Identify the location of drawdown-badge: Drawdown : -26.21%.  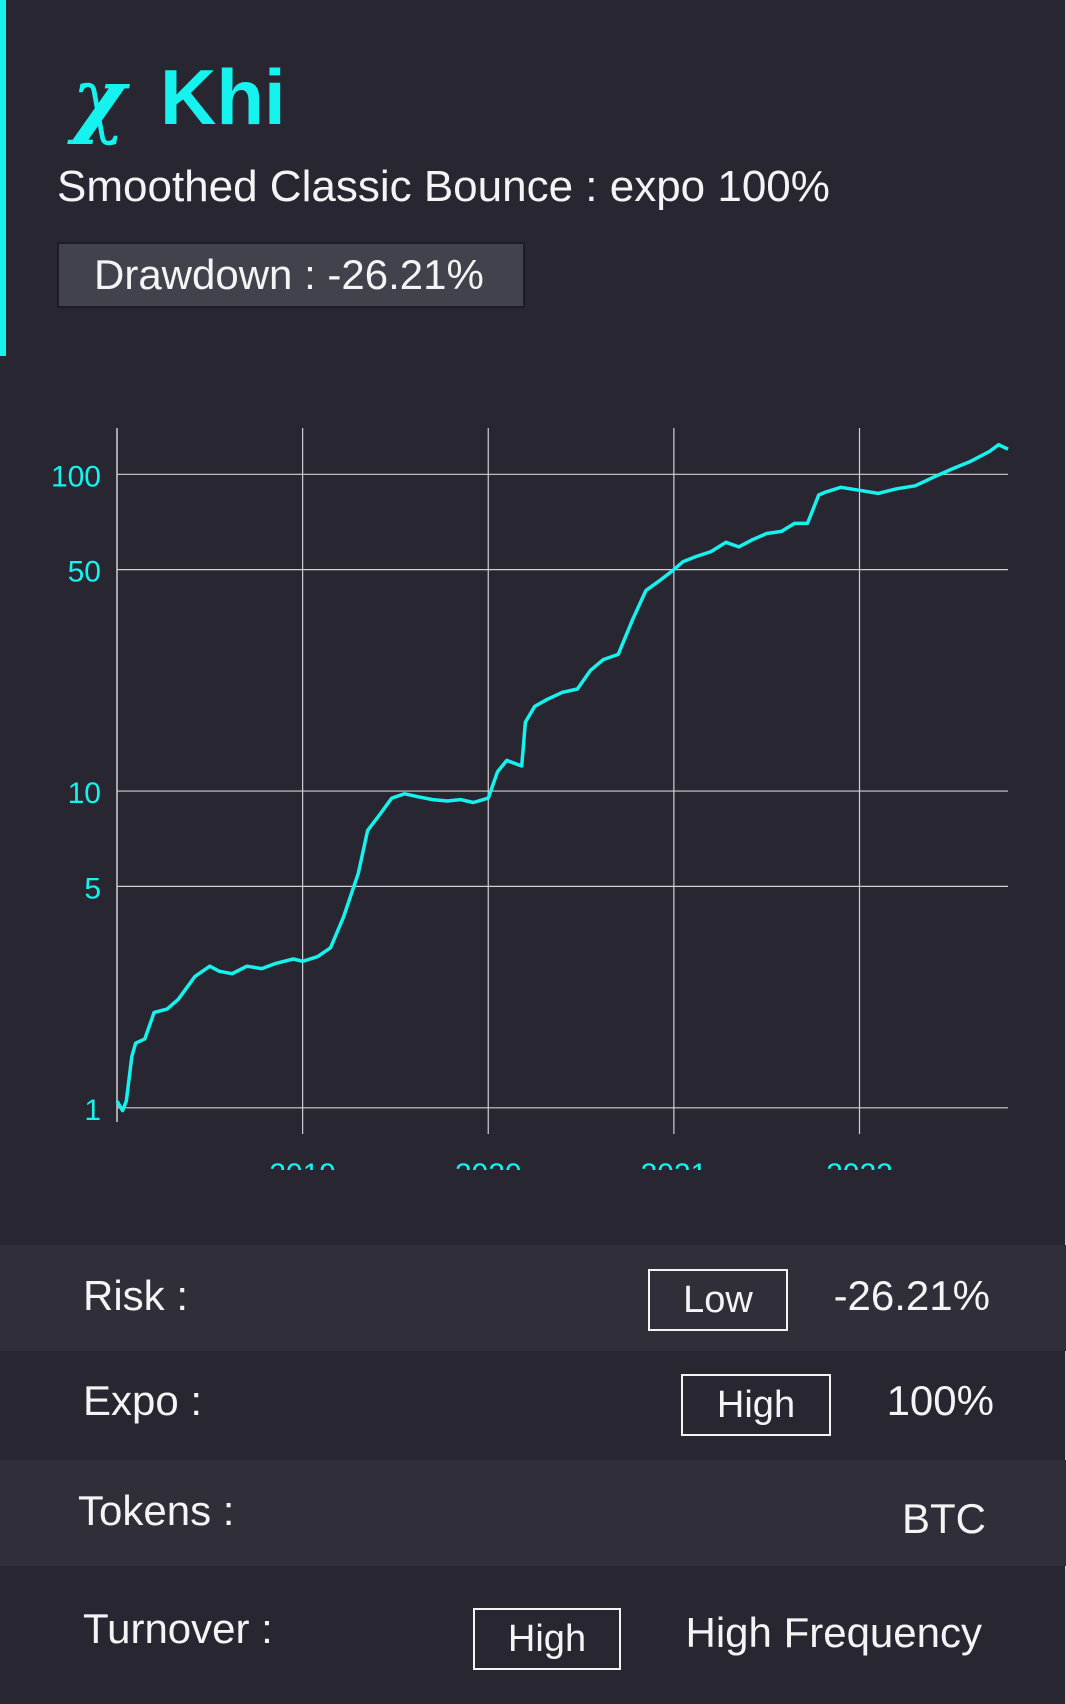
(291, 275).